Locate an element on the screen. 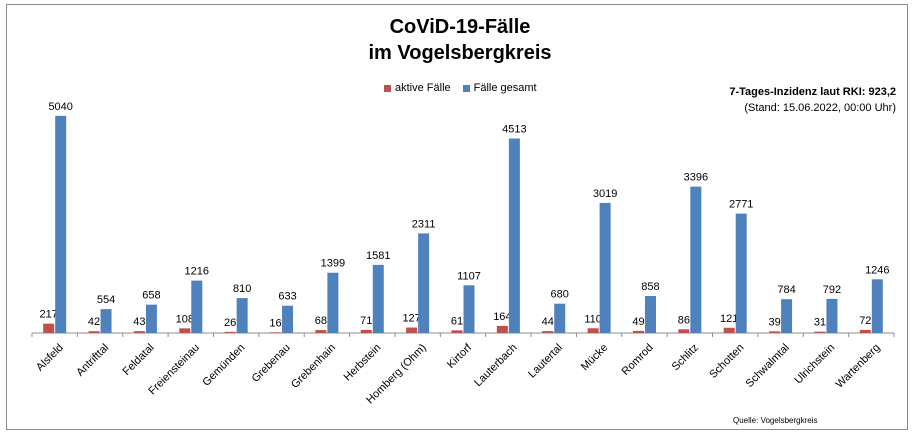 The image size is (920, 438). value-label-active-11: 44 is located at coordinates (548, 322).